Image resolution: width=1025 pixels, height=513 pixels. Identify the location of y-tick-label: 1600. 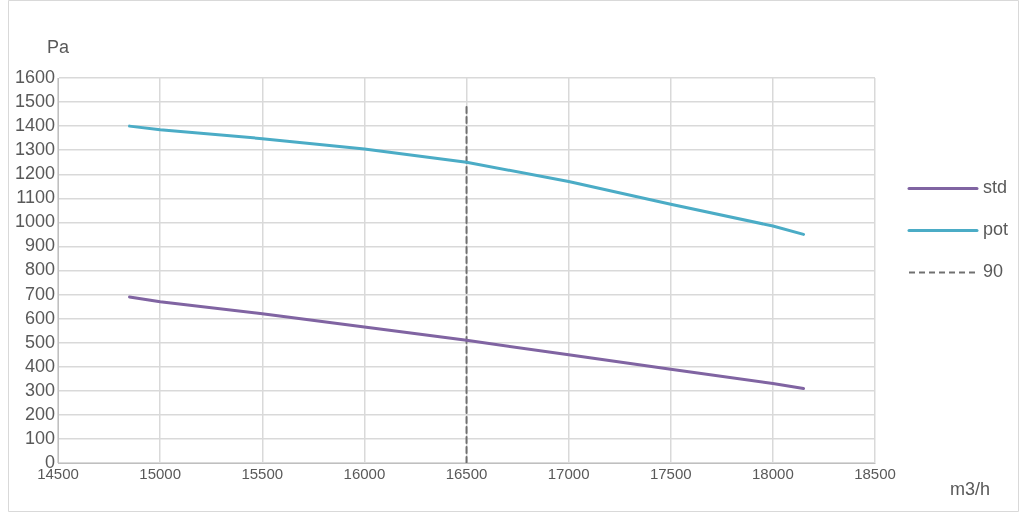
(35, 76).